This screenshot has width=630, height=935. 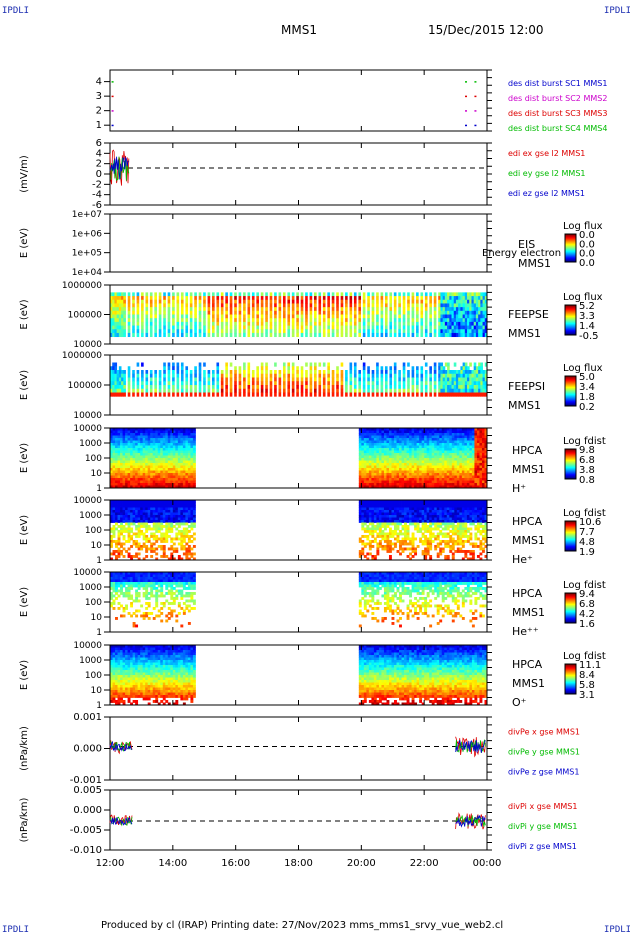 I want to click on y-tick-label: 1e+04, so click(x=87, y=273).